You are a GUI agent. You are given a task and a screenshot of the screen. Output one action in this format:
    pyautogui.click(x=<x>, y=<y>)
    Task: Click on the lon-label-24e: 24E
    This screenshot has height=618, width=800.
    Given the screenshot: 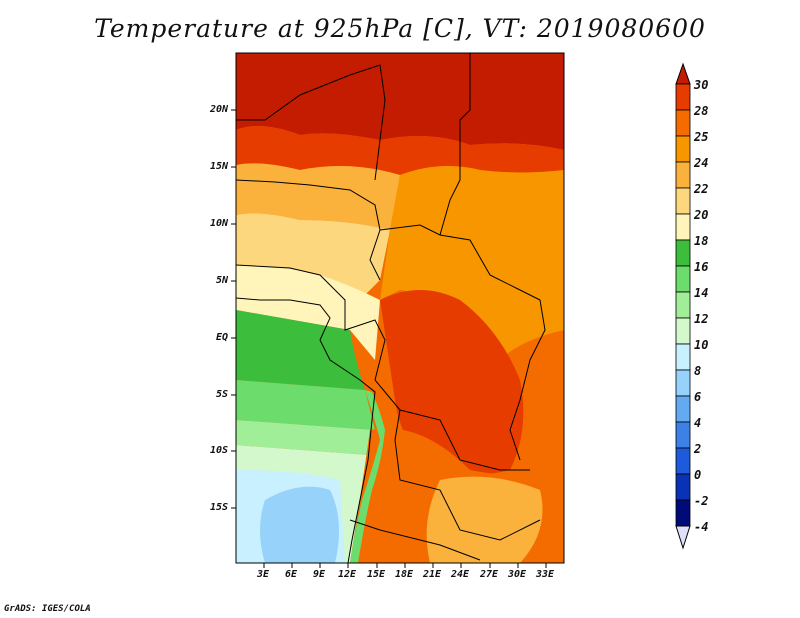 What is the action you would take?
    pyautogui.click(x=460, y=574)
    